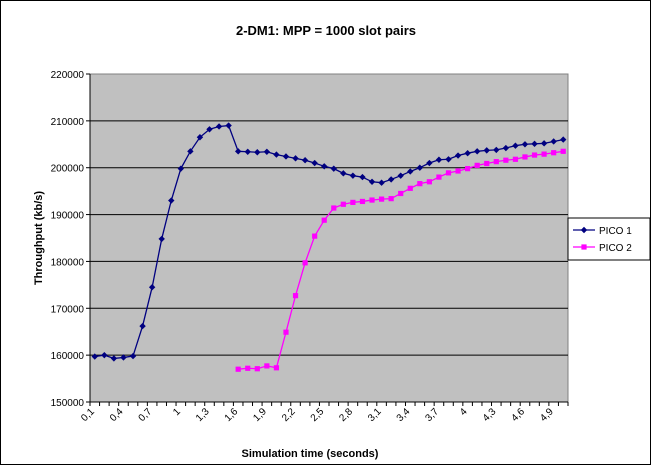  Describe the element at coordinates (68, 122) in the screenshot. I see `y-tick-label: 210000` at that location.